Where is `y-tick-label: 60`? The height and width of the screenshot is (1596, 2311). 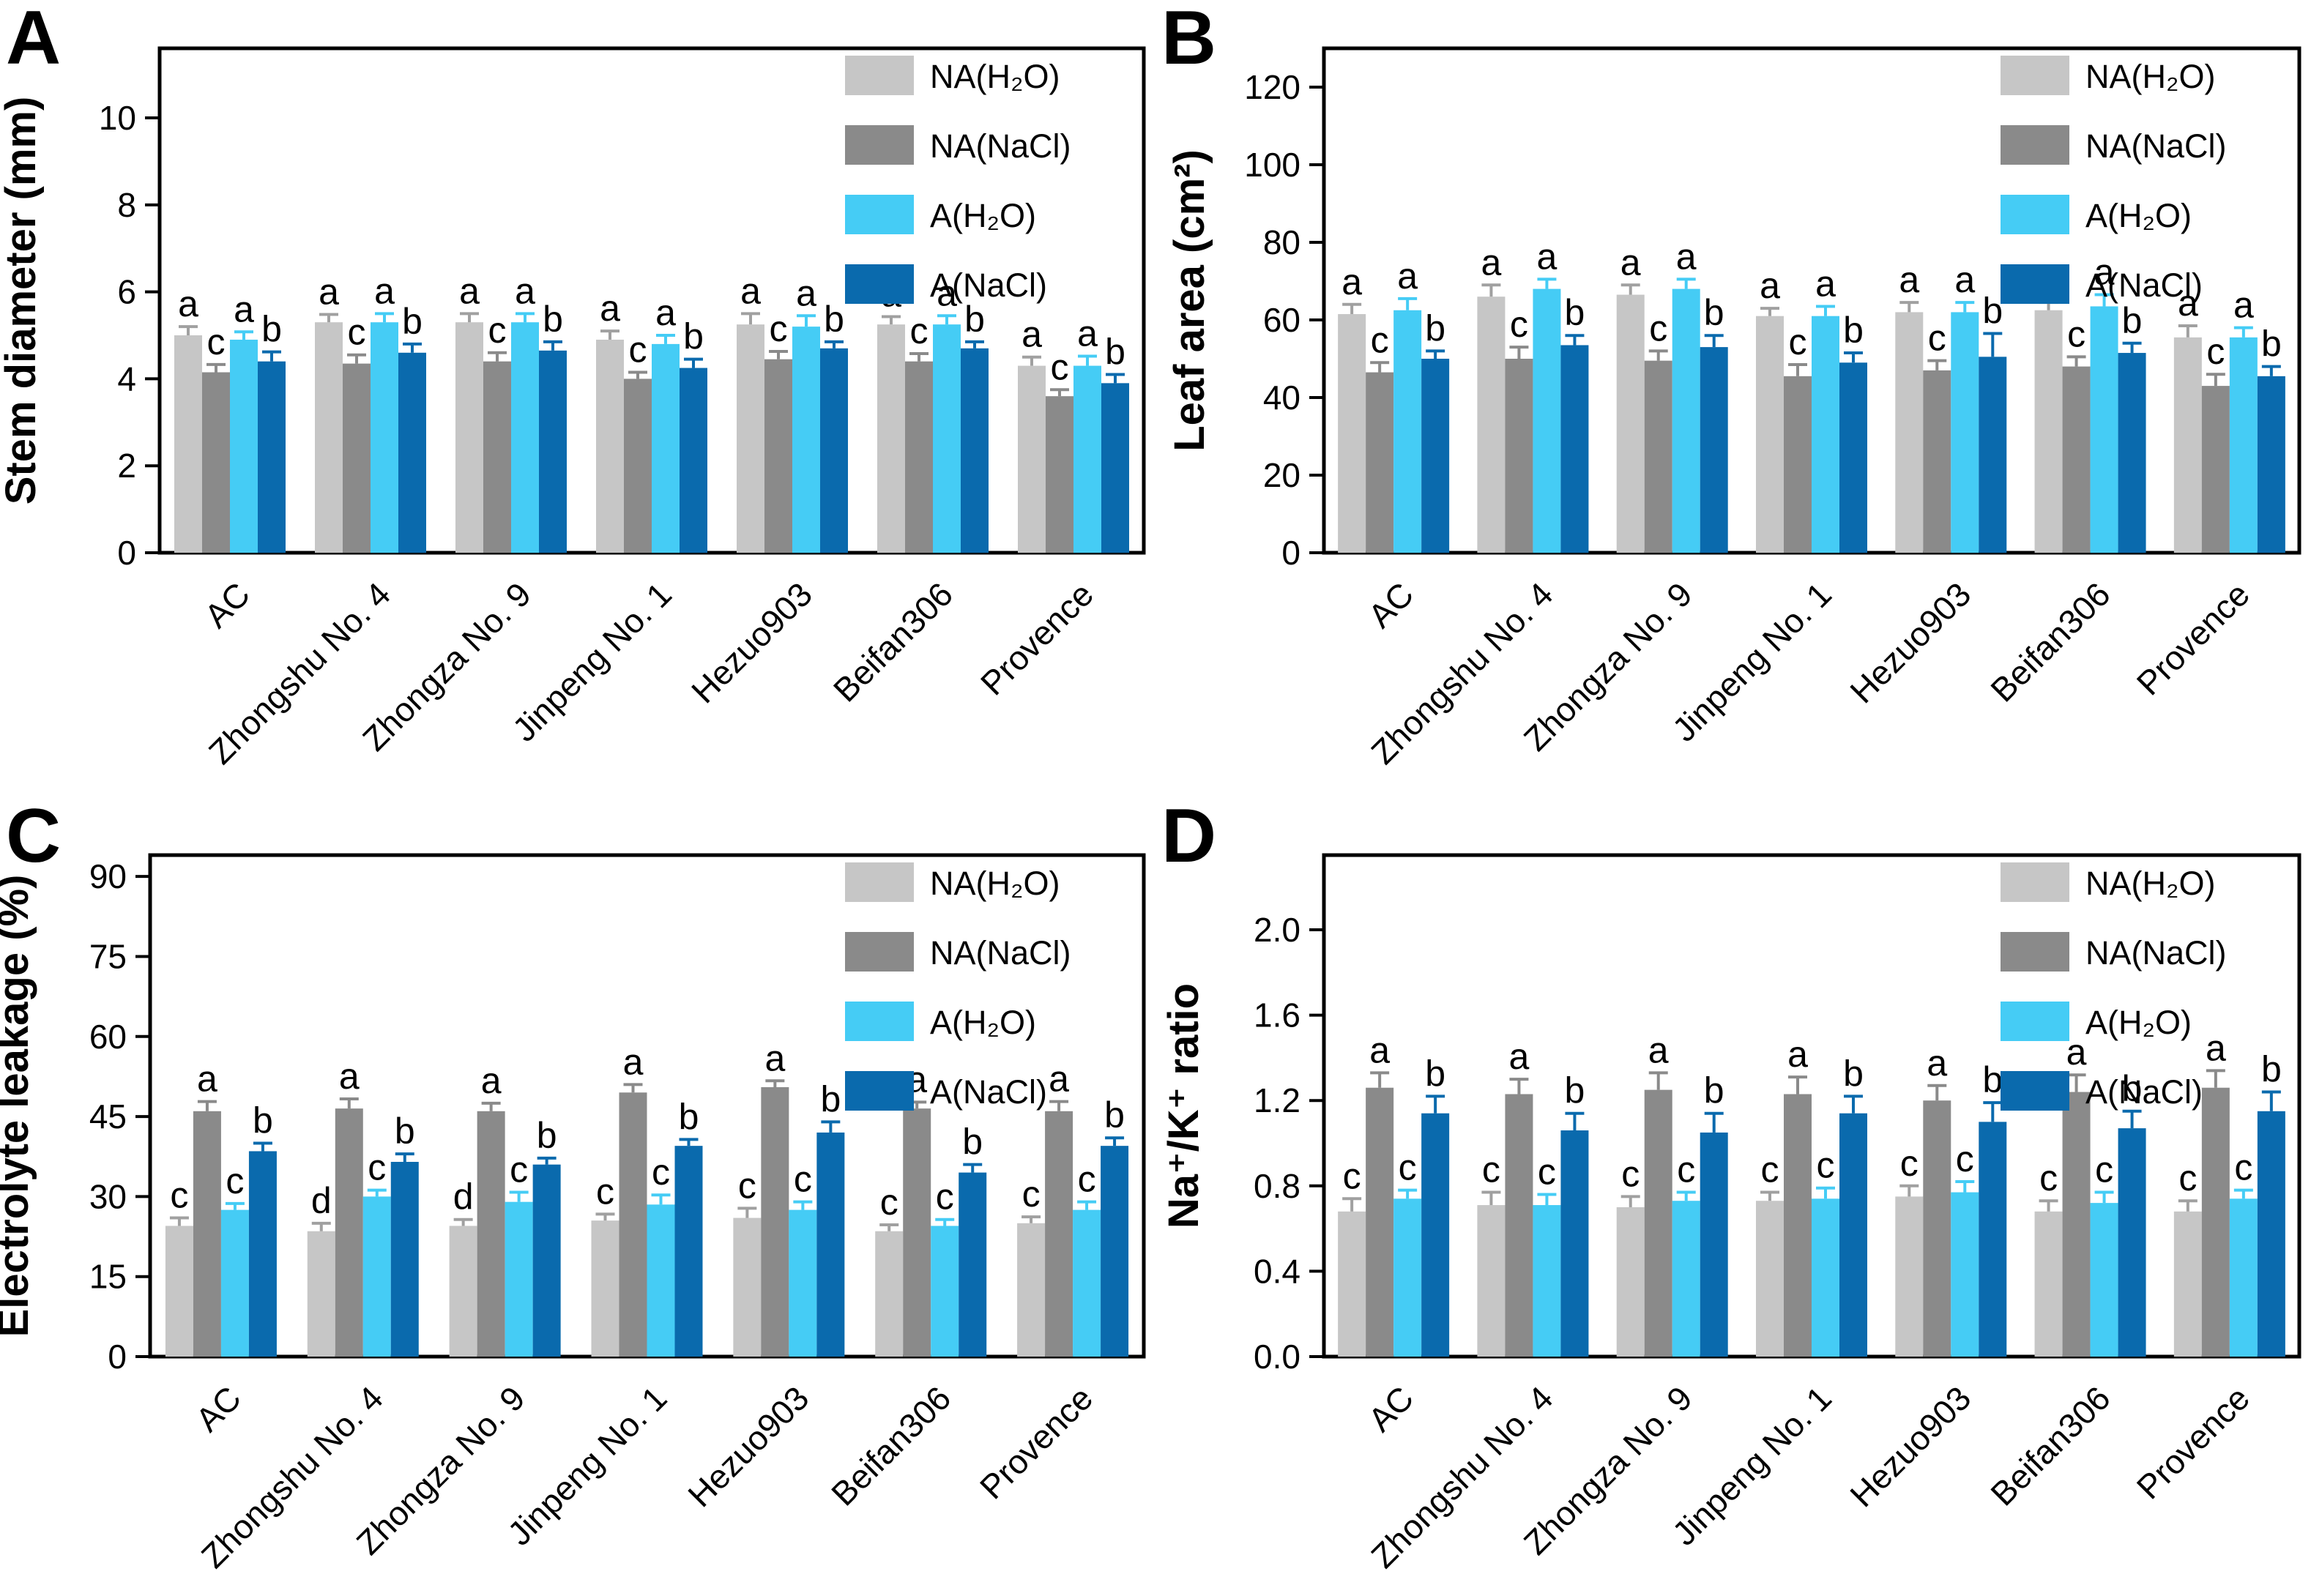
y-tick-label: 60 is located at coordinates (1281, 320).